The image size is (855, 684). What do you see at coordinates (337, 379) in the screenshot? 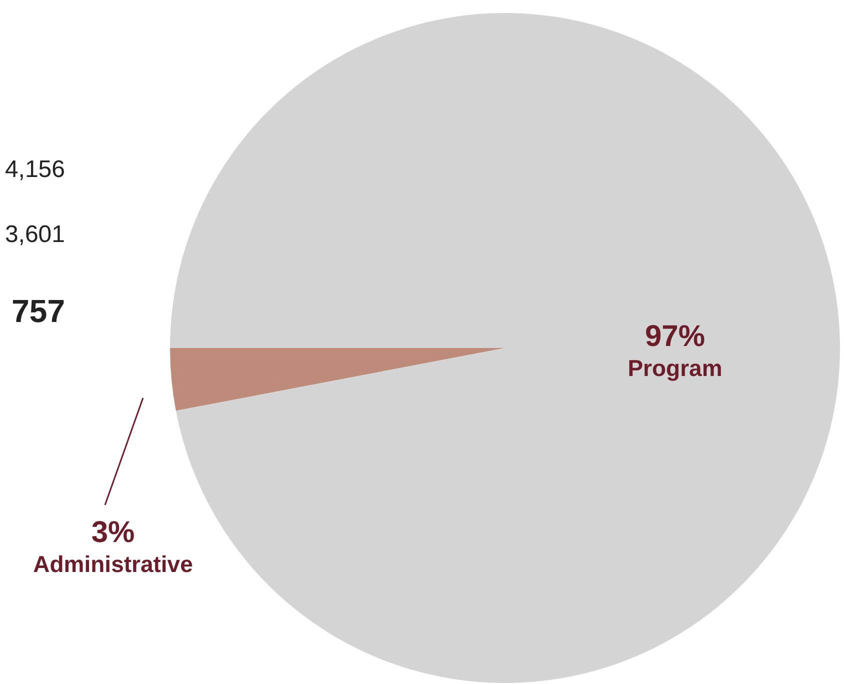
I see `pie-slice` at bounding box center [337, 379].